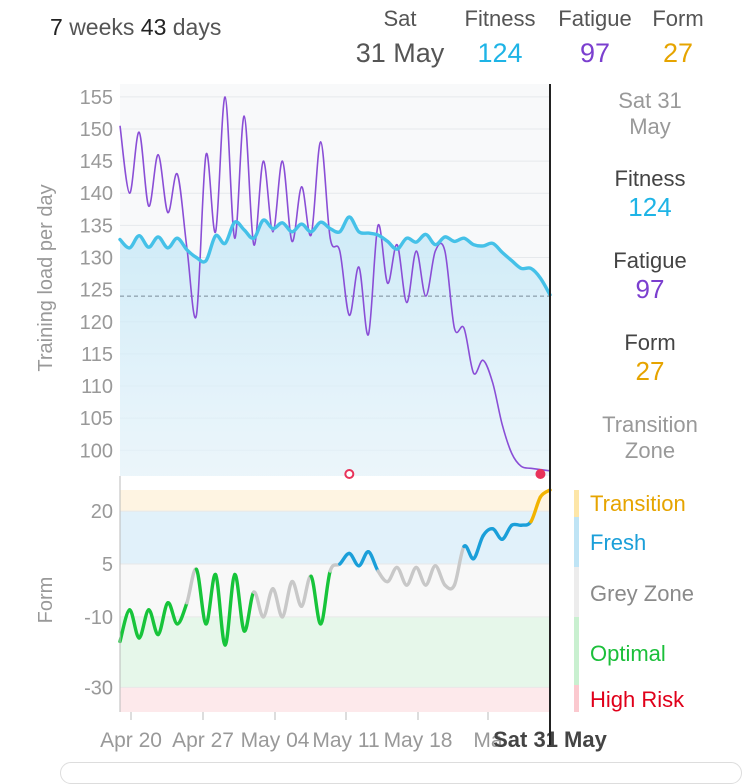 This screenshot has height=784, width=750. I want to click on header-fitness-value: 124, so click(500, 53).